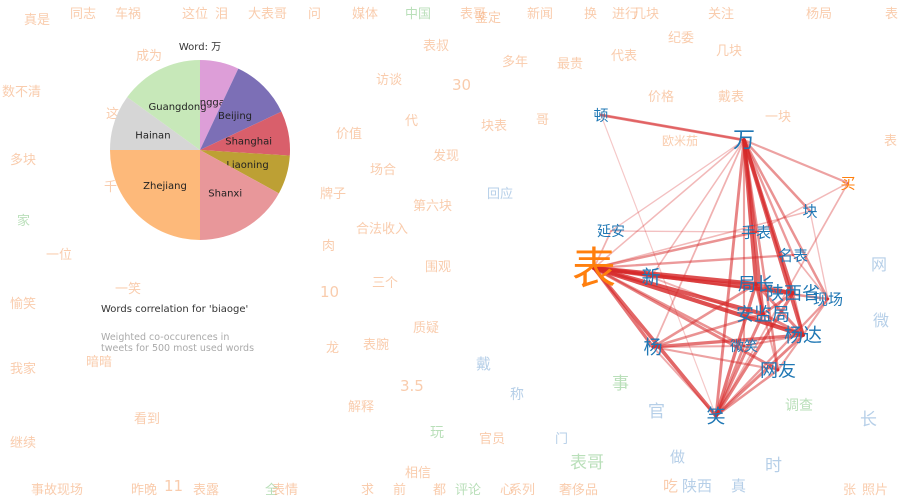 Image resolution: width=900 pixels, height=500 pixels. Describe the element at coordinates (165, 337) in the screenshot. I see `network-subtitle-line-1: Weighted co-occurences in` at that location.